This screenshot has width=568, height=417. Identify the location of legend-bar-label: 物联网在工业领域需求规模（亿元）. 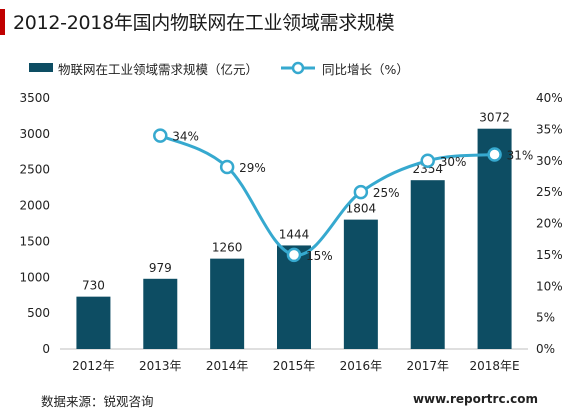
(158, 69).